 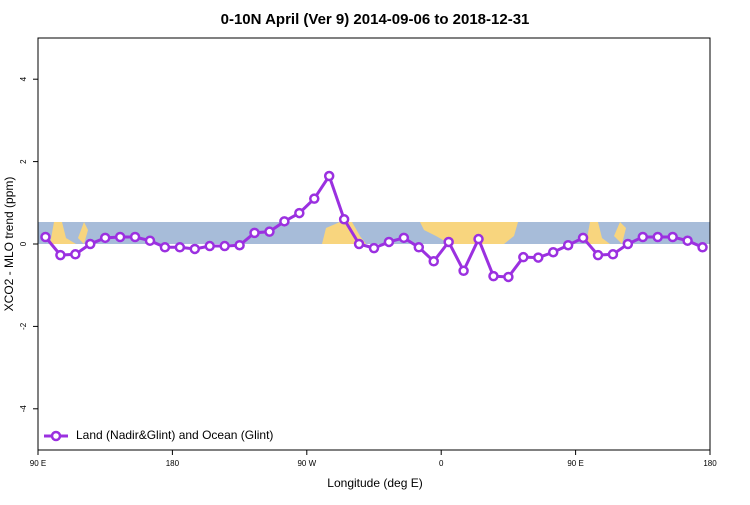 I want to click on map-band, so click(x=374, y=233).